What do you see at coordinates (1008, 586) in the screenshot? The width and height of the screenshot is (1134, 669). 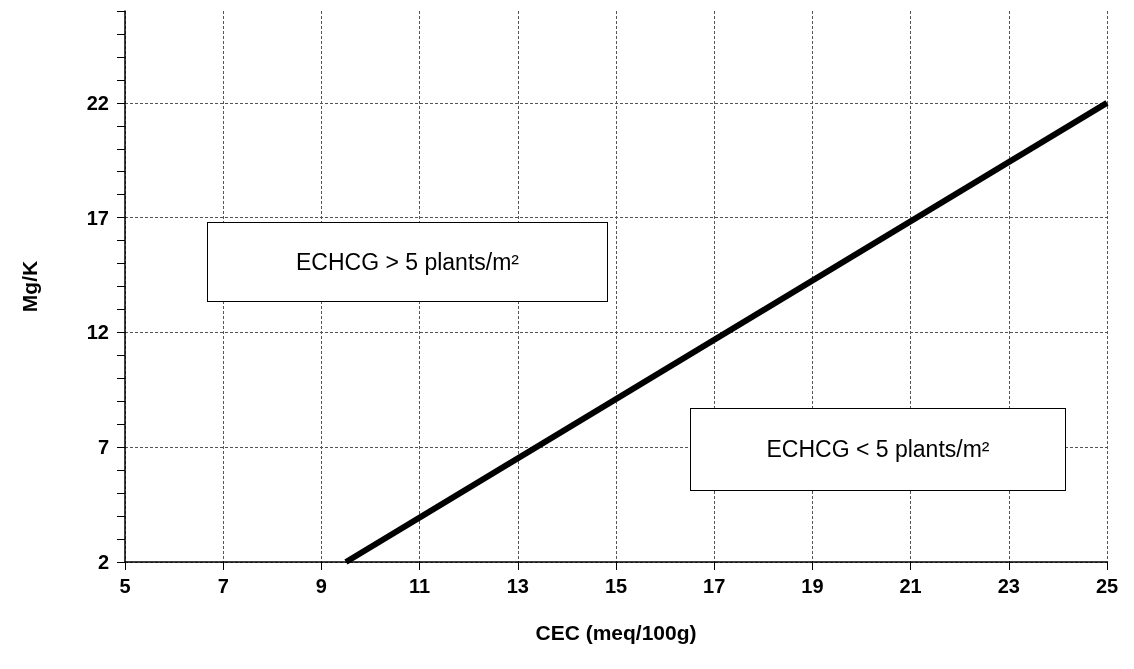 I see `x-tick-label: 23` at bounding box center [1008, 586].